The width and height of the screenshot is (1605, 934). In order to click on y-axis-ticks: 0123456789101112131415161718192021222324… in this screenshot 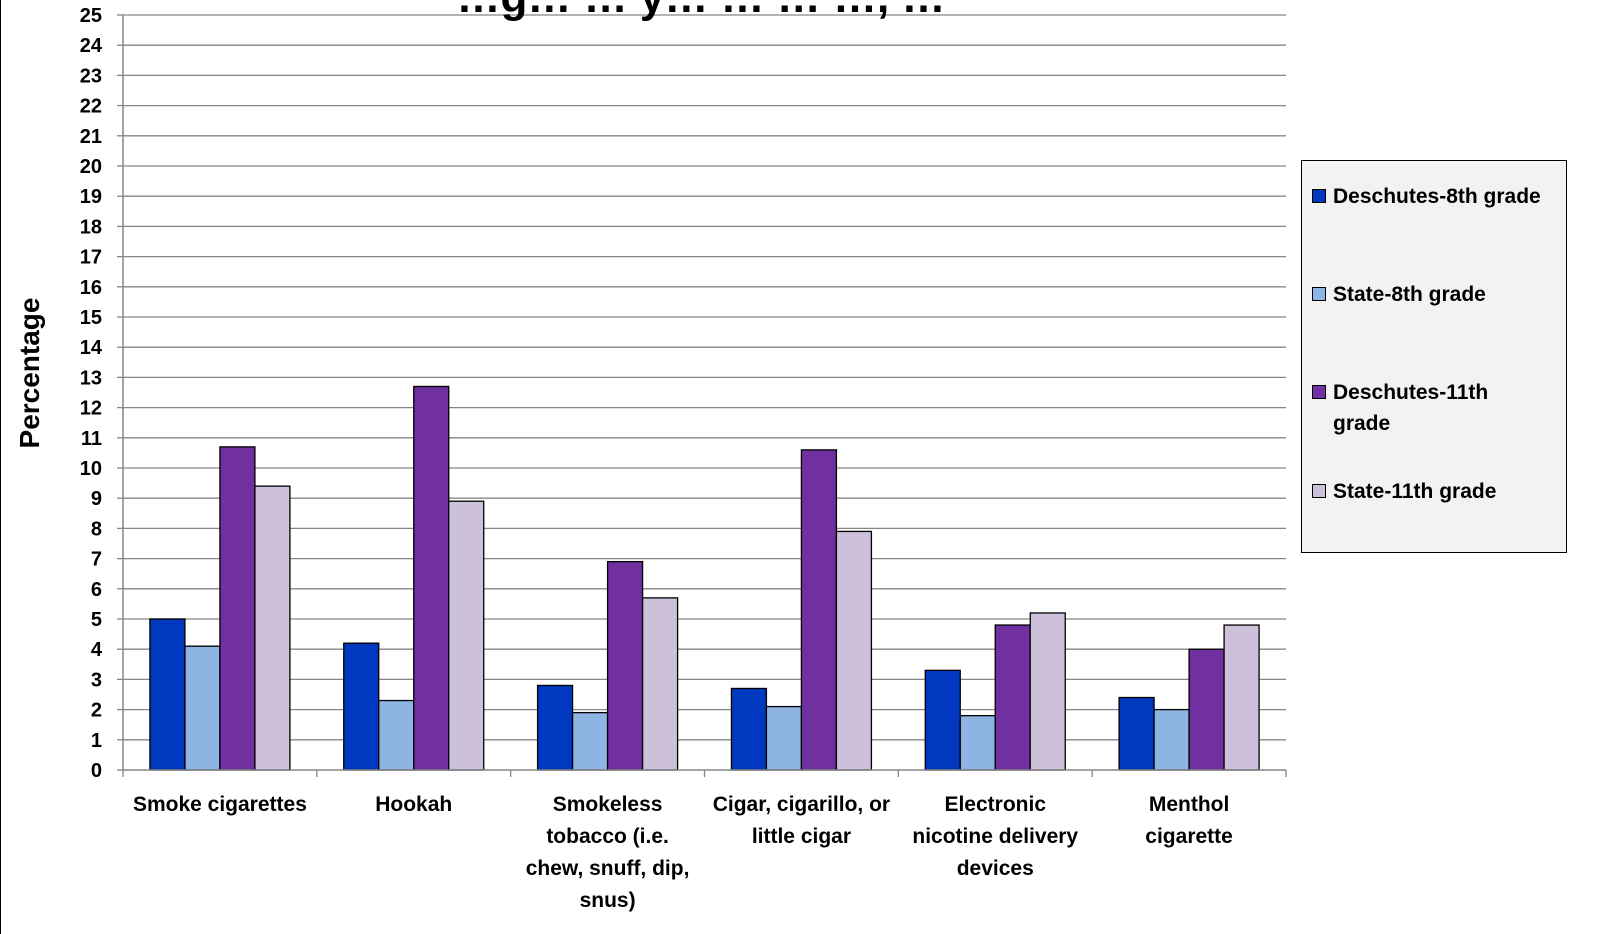, I will do `click(101, 393)`.